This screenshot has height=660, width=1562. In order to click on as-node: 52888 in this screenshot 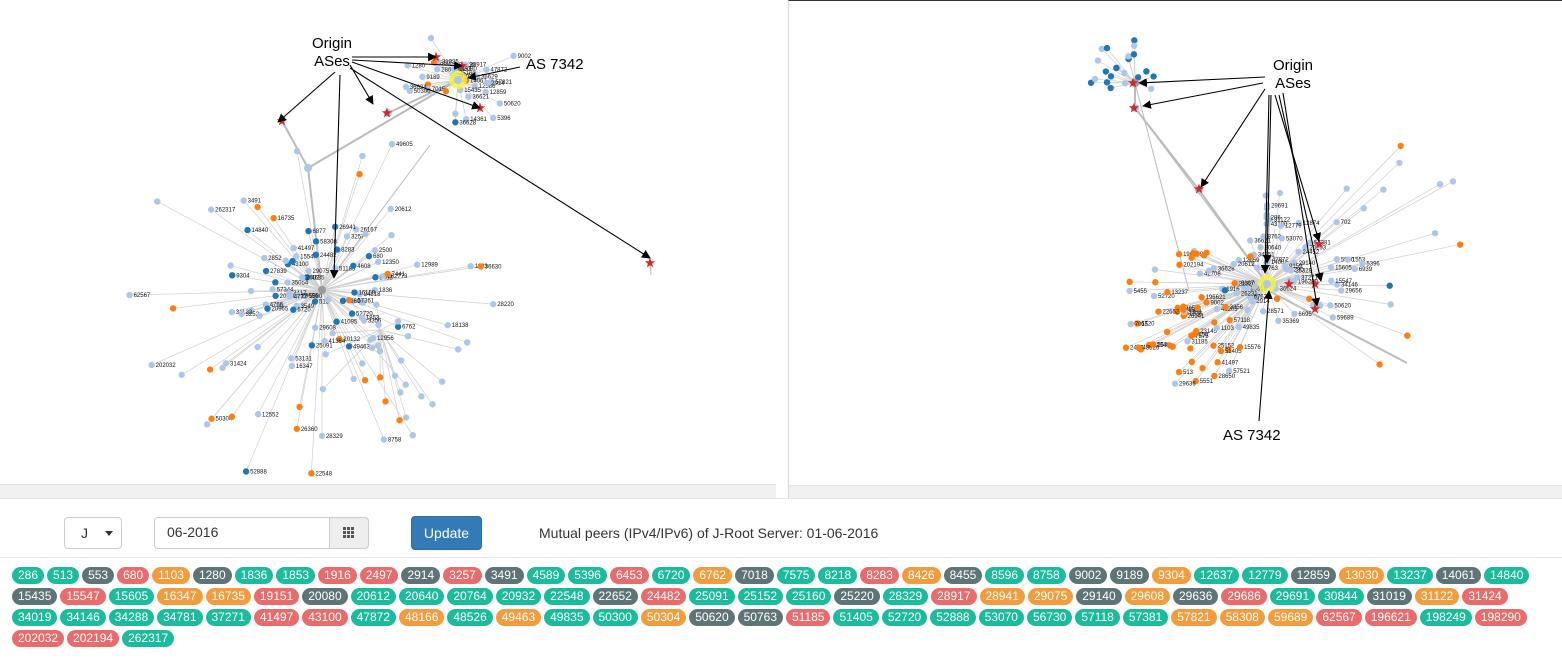, I will do `click(255, 471)`.